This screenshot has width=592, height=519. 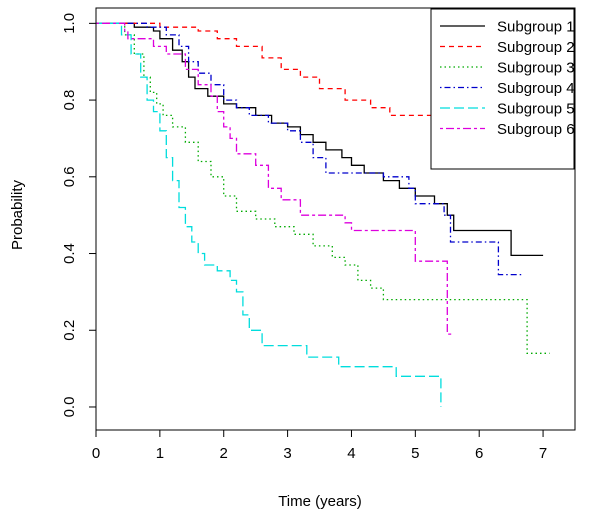 What do you see at coordinates (536, 67) in the screenshot?
I see `legend-label: Subgroup 3` at bounding box center [536, 67].